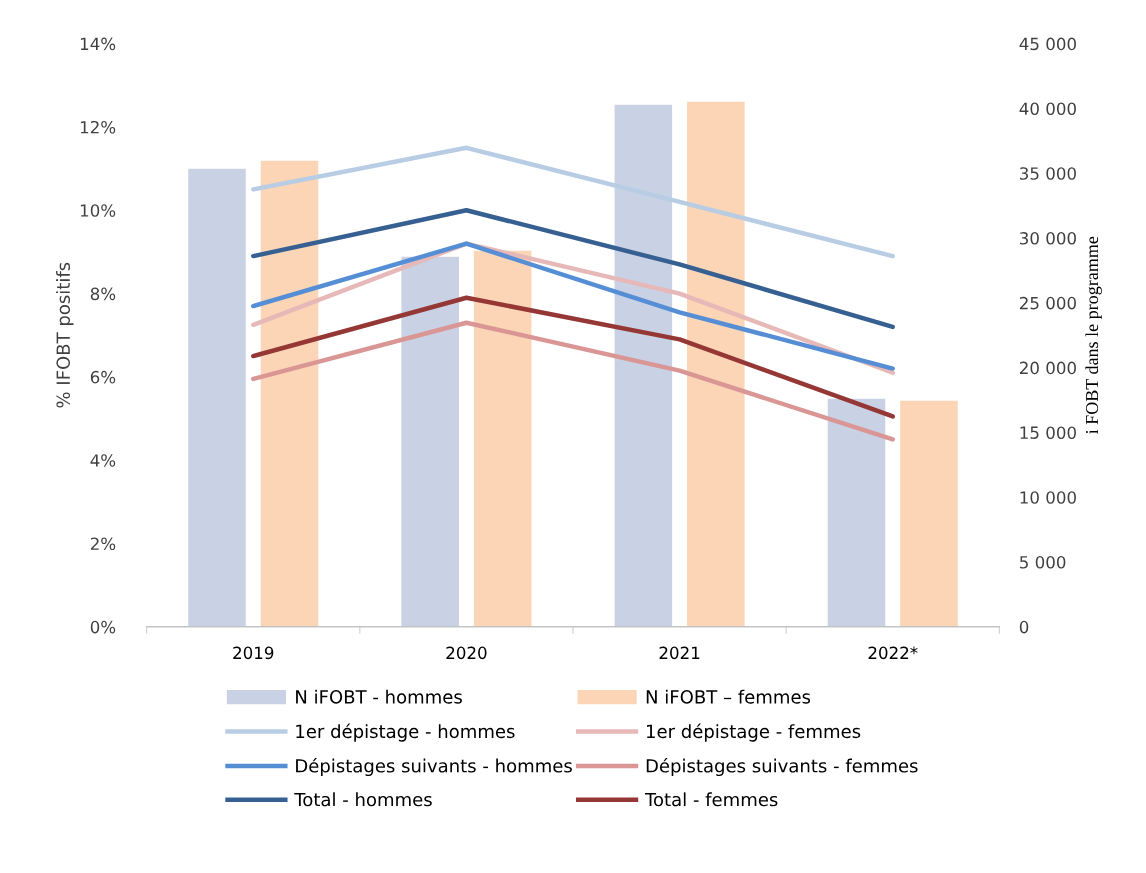 This screenshot has height=873, width=1146. I want to click on y-tick-label: 10%, so click(98, 210).